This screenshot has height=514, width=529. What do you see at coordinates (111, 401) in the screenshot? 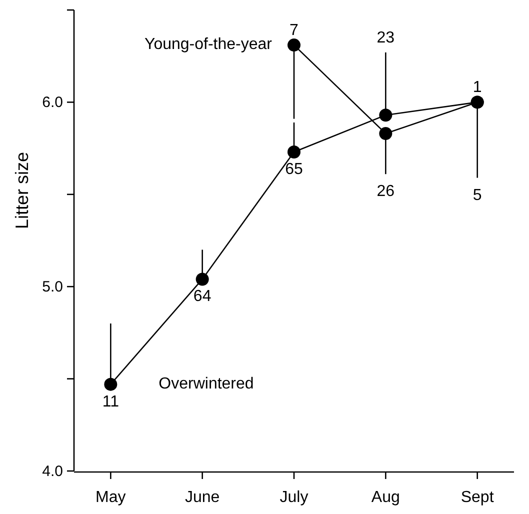
I see `annotation: 11` at bounding box center [111, 401].